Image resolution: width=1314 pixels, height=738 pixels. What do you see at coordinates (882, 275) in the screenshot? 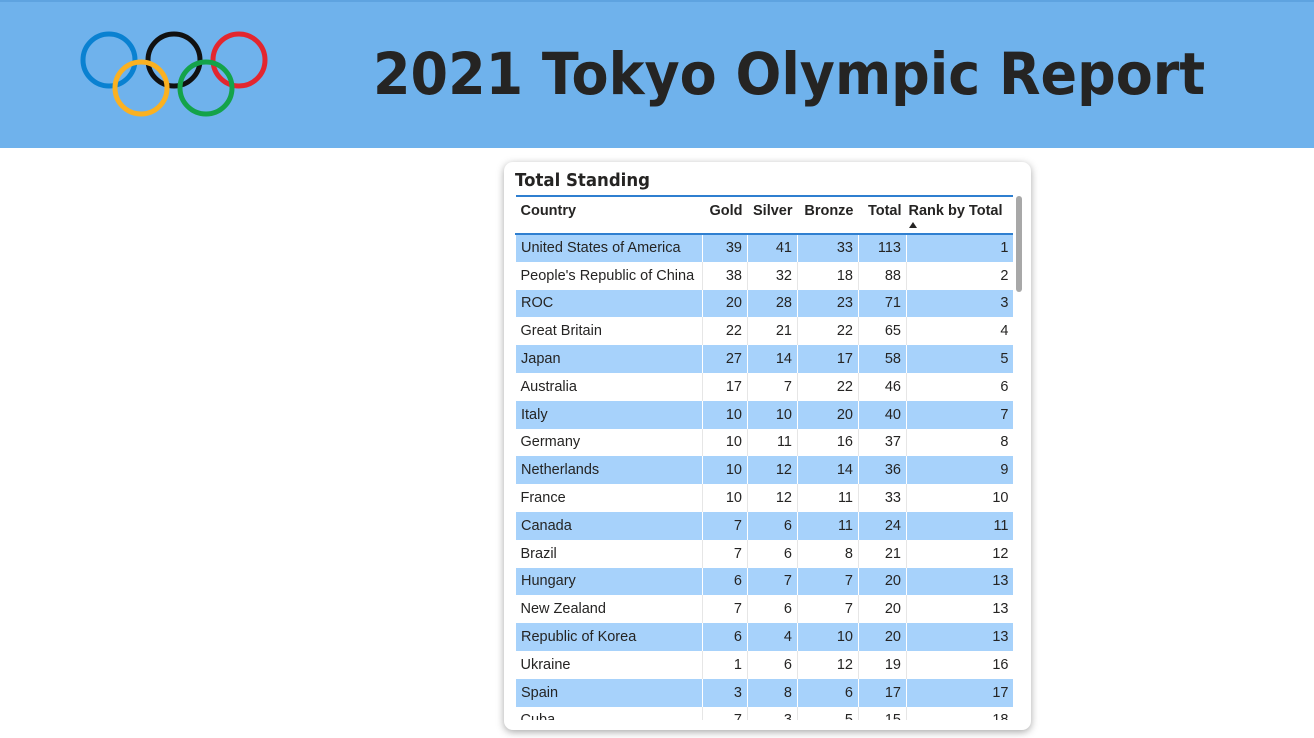
I see `cell-total: 88` at bounding box center [882, 275].